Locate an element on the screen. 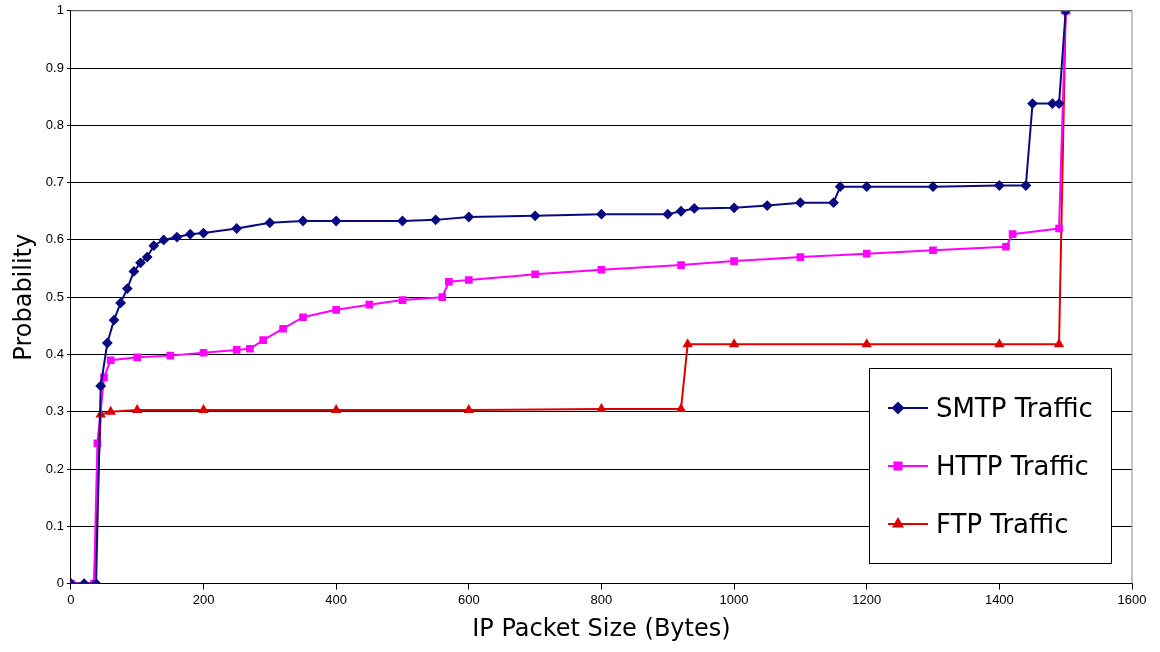 Image resolution: width=1160 pixels, height=652 pixels. legend-label: HTTP Traffic is located at coordinates (1012, 465).